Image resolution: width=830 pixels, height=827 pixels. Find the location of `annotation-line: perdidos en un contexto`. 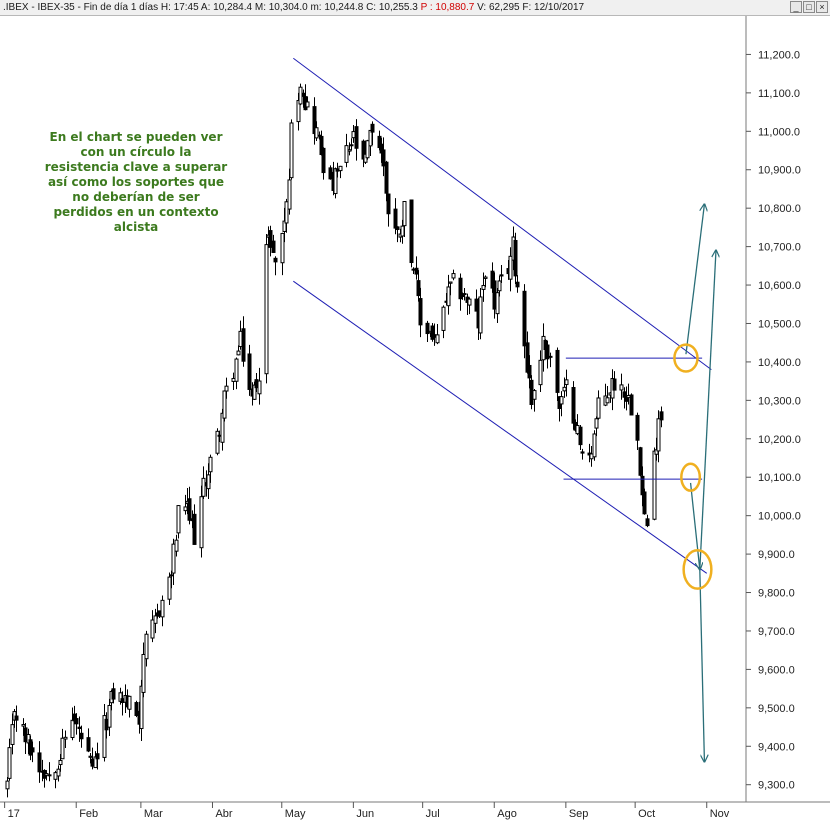

annotation-line: perdidos en un contexto is located at coordinates (136, 212).